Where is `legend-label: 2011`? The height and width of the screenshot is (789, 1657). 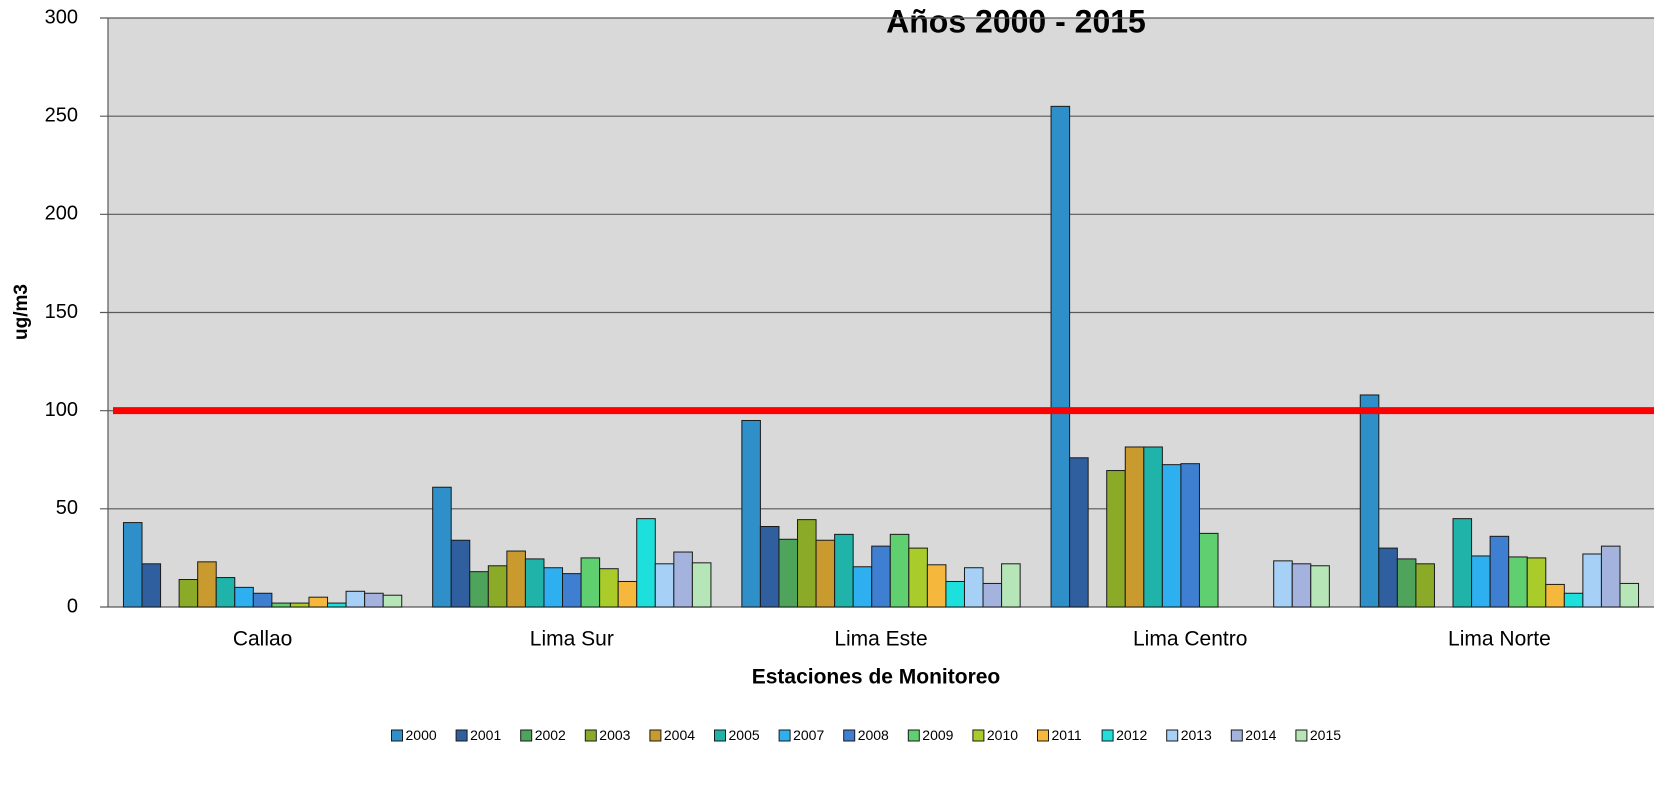
legend-label: 2011 is located at coordinates (1067, 735).